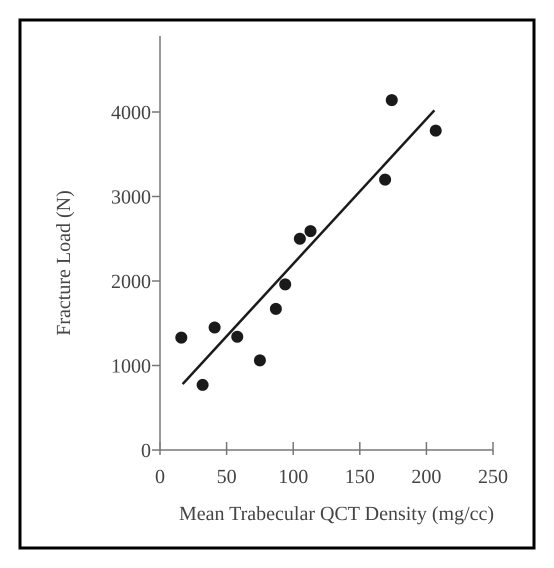  Describe the element at coordinates (336, 514) in the screenshot. I see `x-axis-title: Mean Trabecular QCT Density (mg/cc)` at that location.